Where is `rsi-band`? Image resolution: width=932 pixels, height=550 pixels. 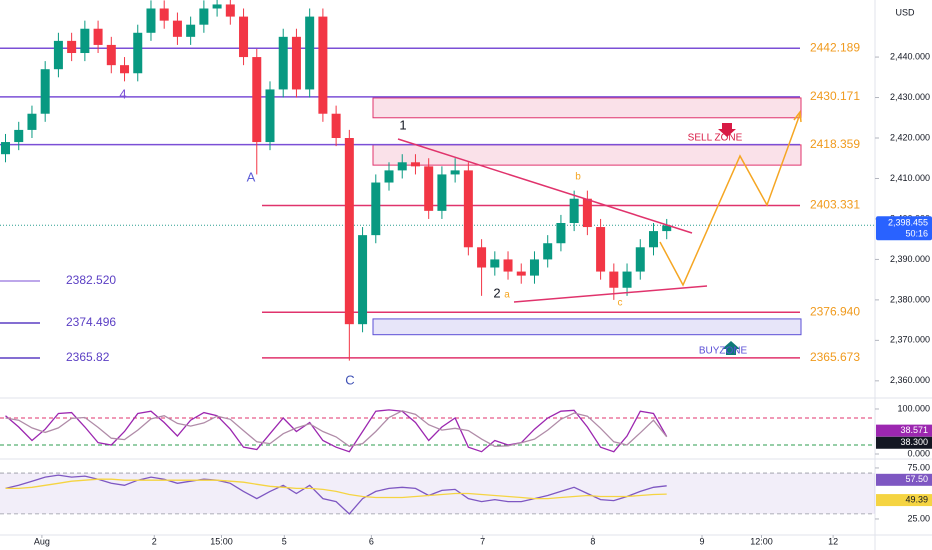
rsi-band is located at coordinates (437, 493).